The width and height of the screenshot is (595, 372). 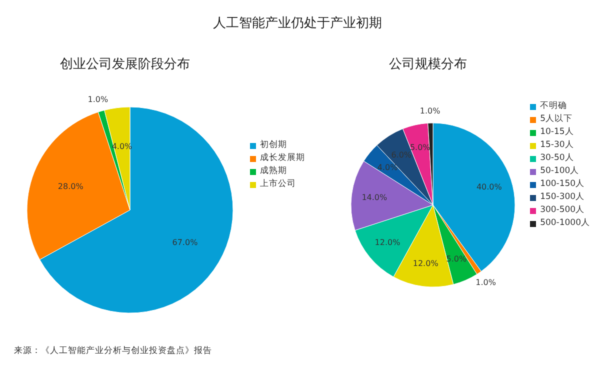 I want to click on legend-label: 300-500人, so click(x=562, y=210).